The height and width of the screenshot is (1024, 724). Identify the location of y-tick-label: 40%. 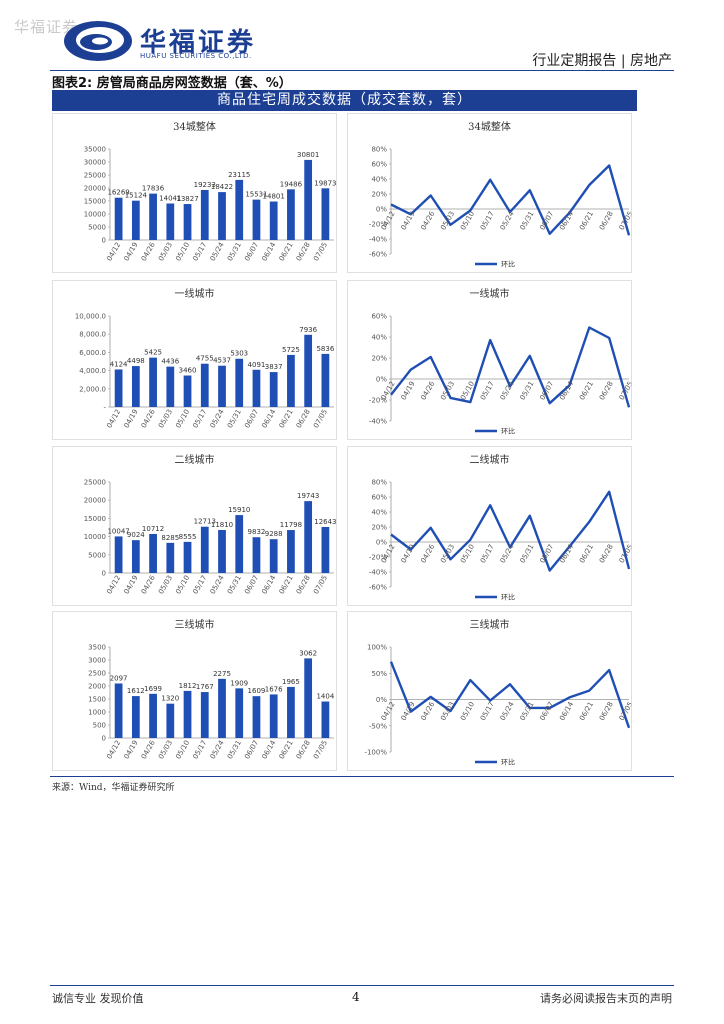
(379, 338).